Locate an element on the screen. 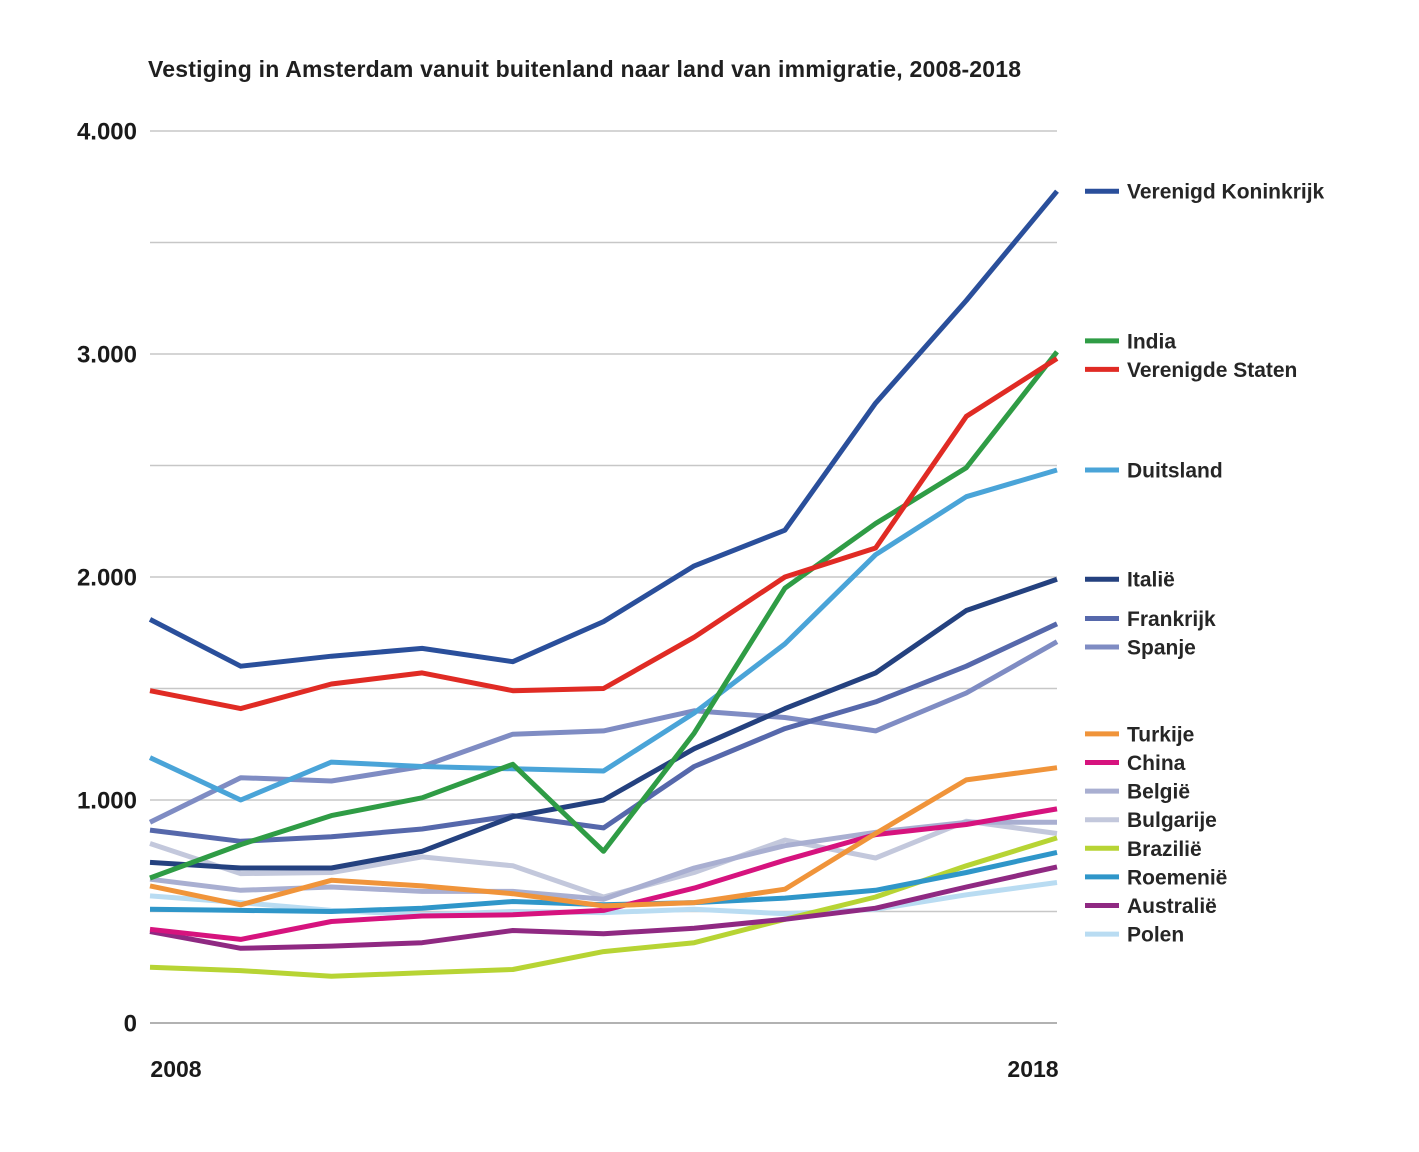 The height and width of the screenshot is (1152, 1419). legend-label-verenigde-staten: Verenigde Staten is located at coordinates (1212, 370).